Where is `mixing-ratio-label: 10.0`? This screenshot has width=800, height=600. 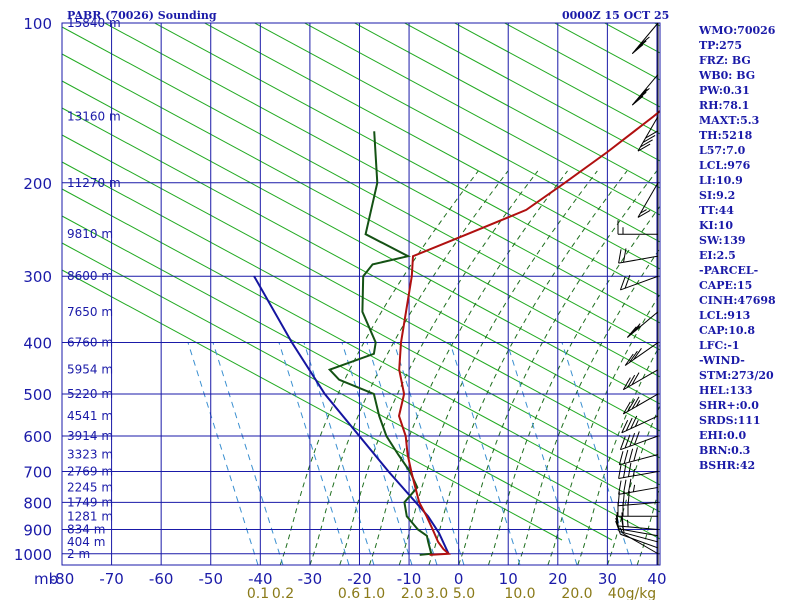 mixing-ratio-label: 10.0 is located at coordinates (519, 593).